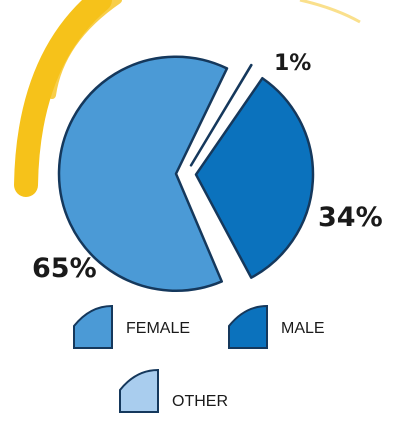  What do you see at coordinates (292, 63) in the screenshot?
I see `pie-value-label-other: 1%` at bounding box center [292, 63].